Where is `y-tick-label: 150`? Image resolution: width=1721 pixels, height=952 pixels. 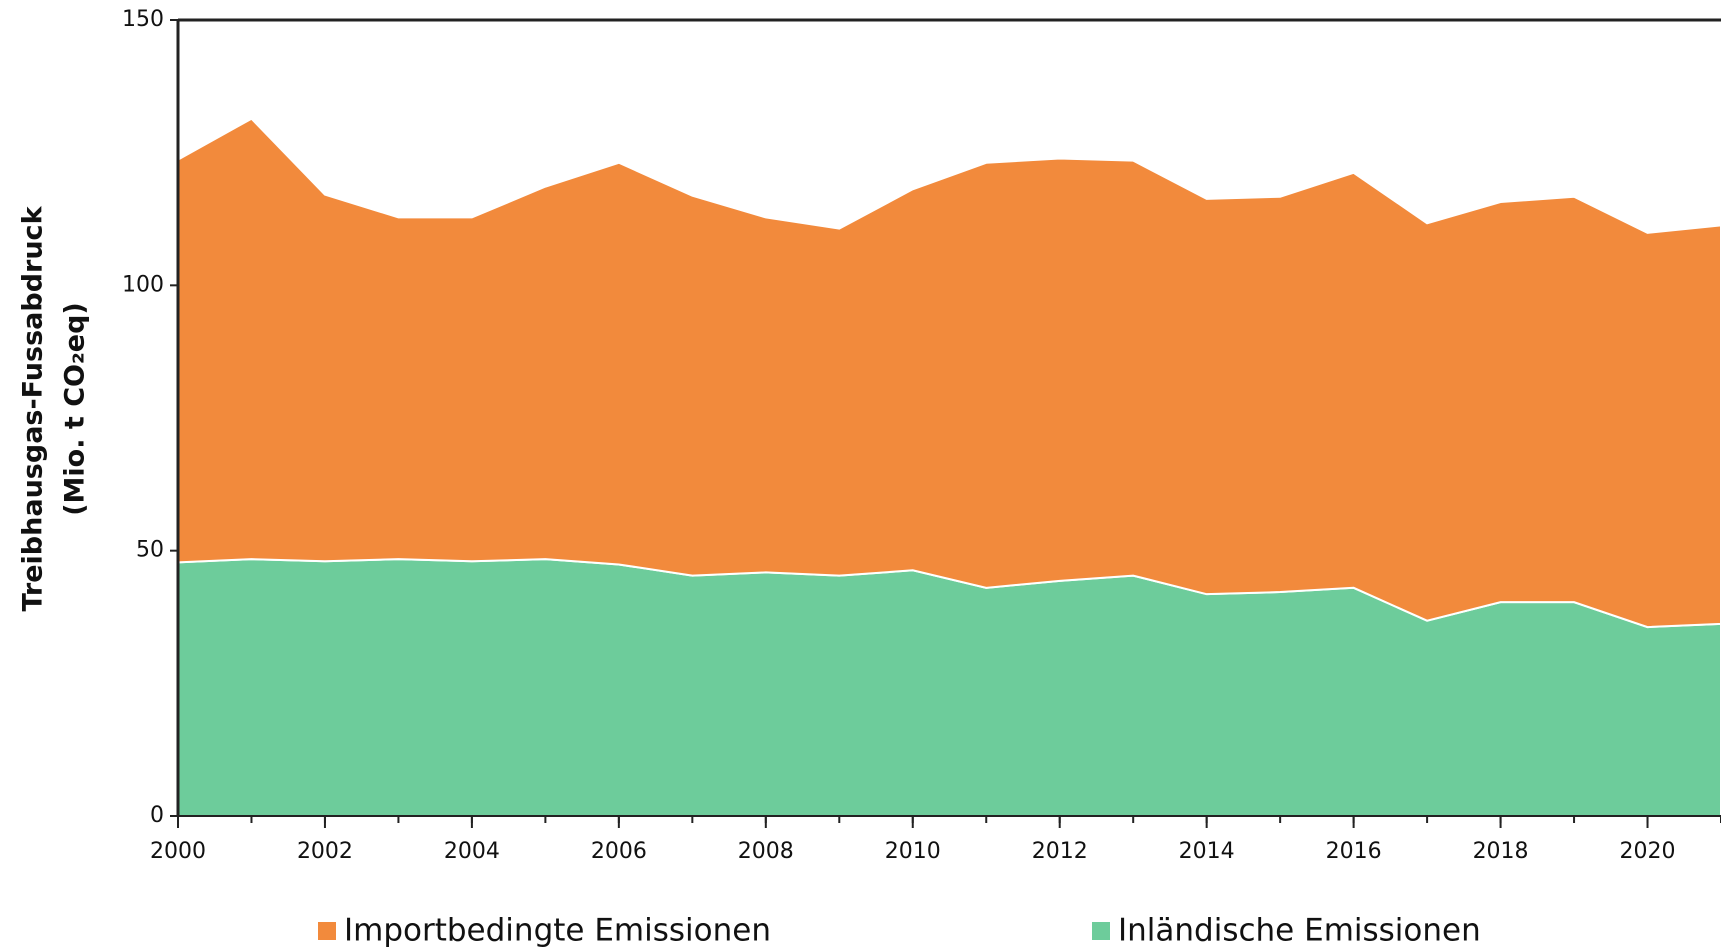 y-tick-label: 150 is located at coordinates (143, 19).